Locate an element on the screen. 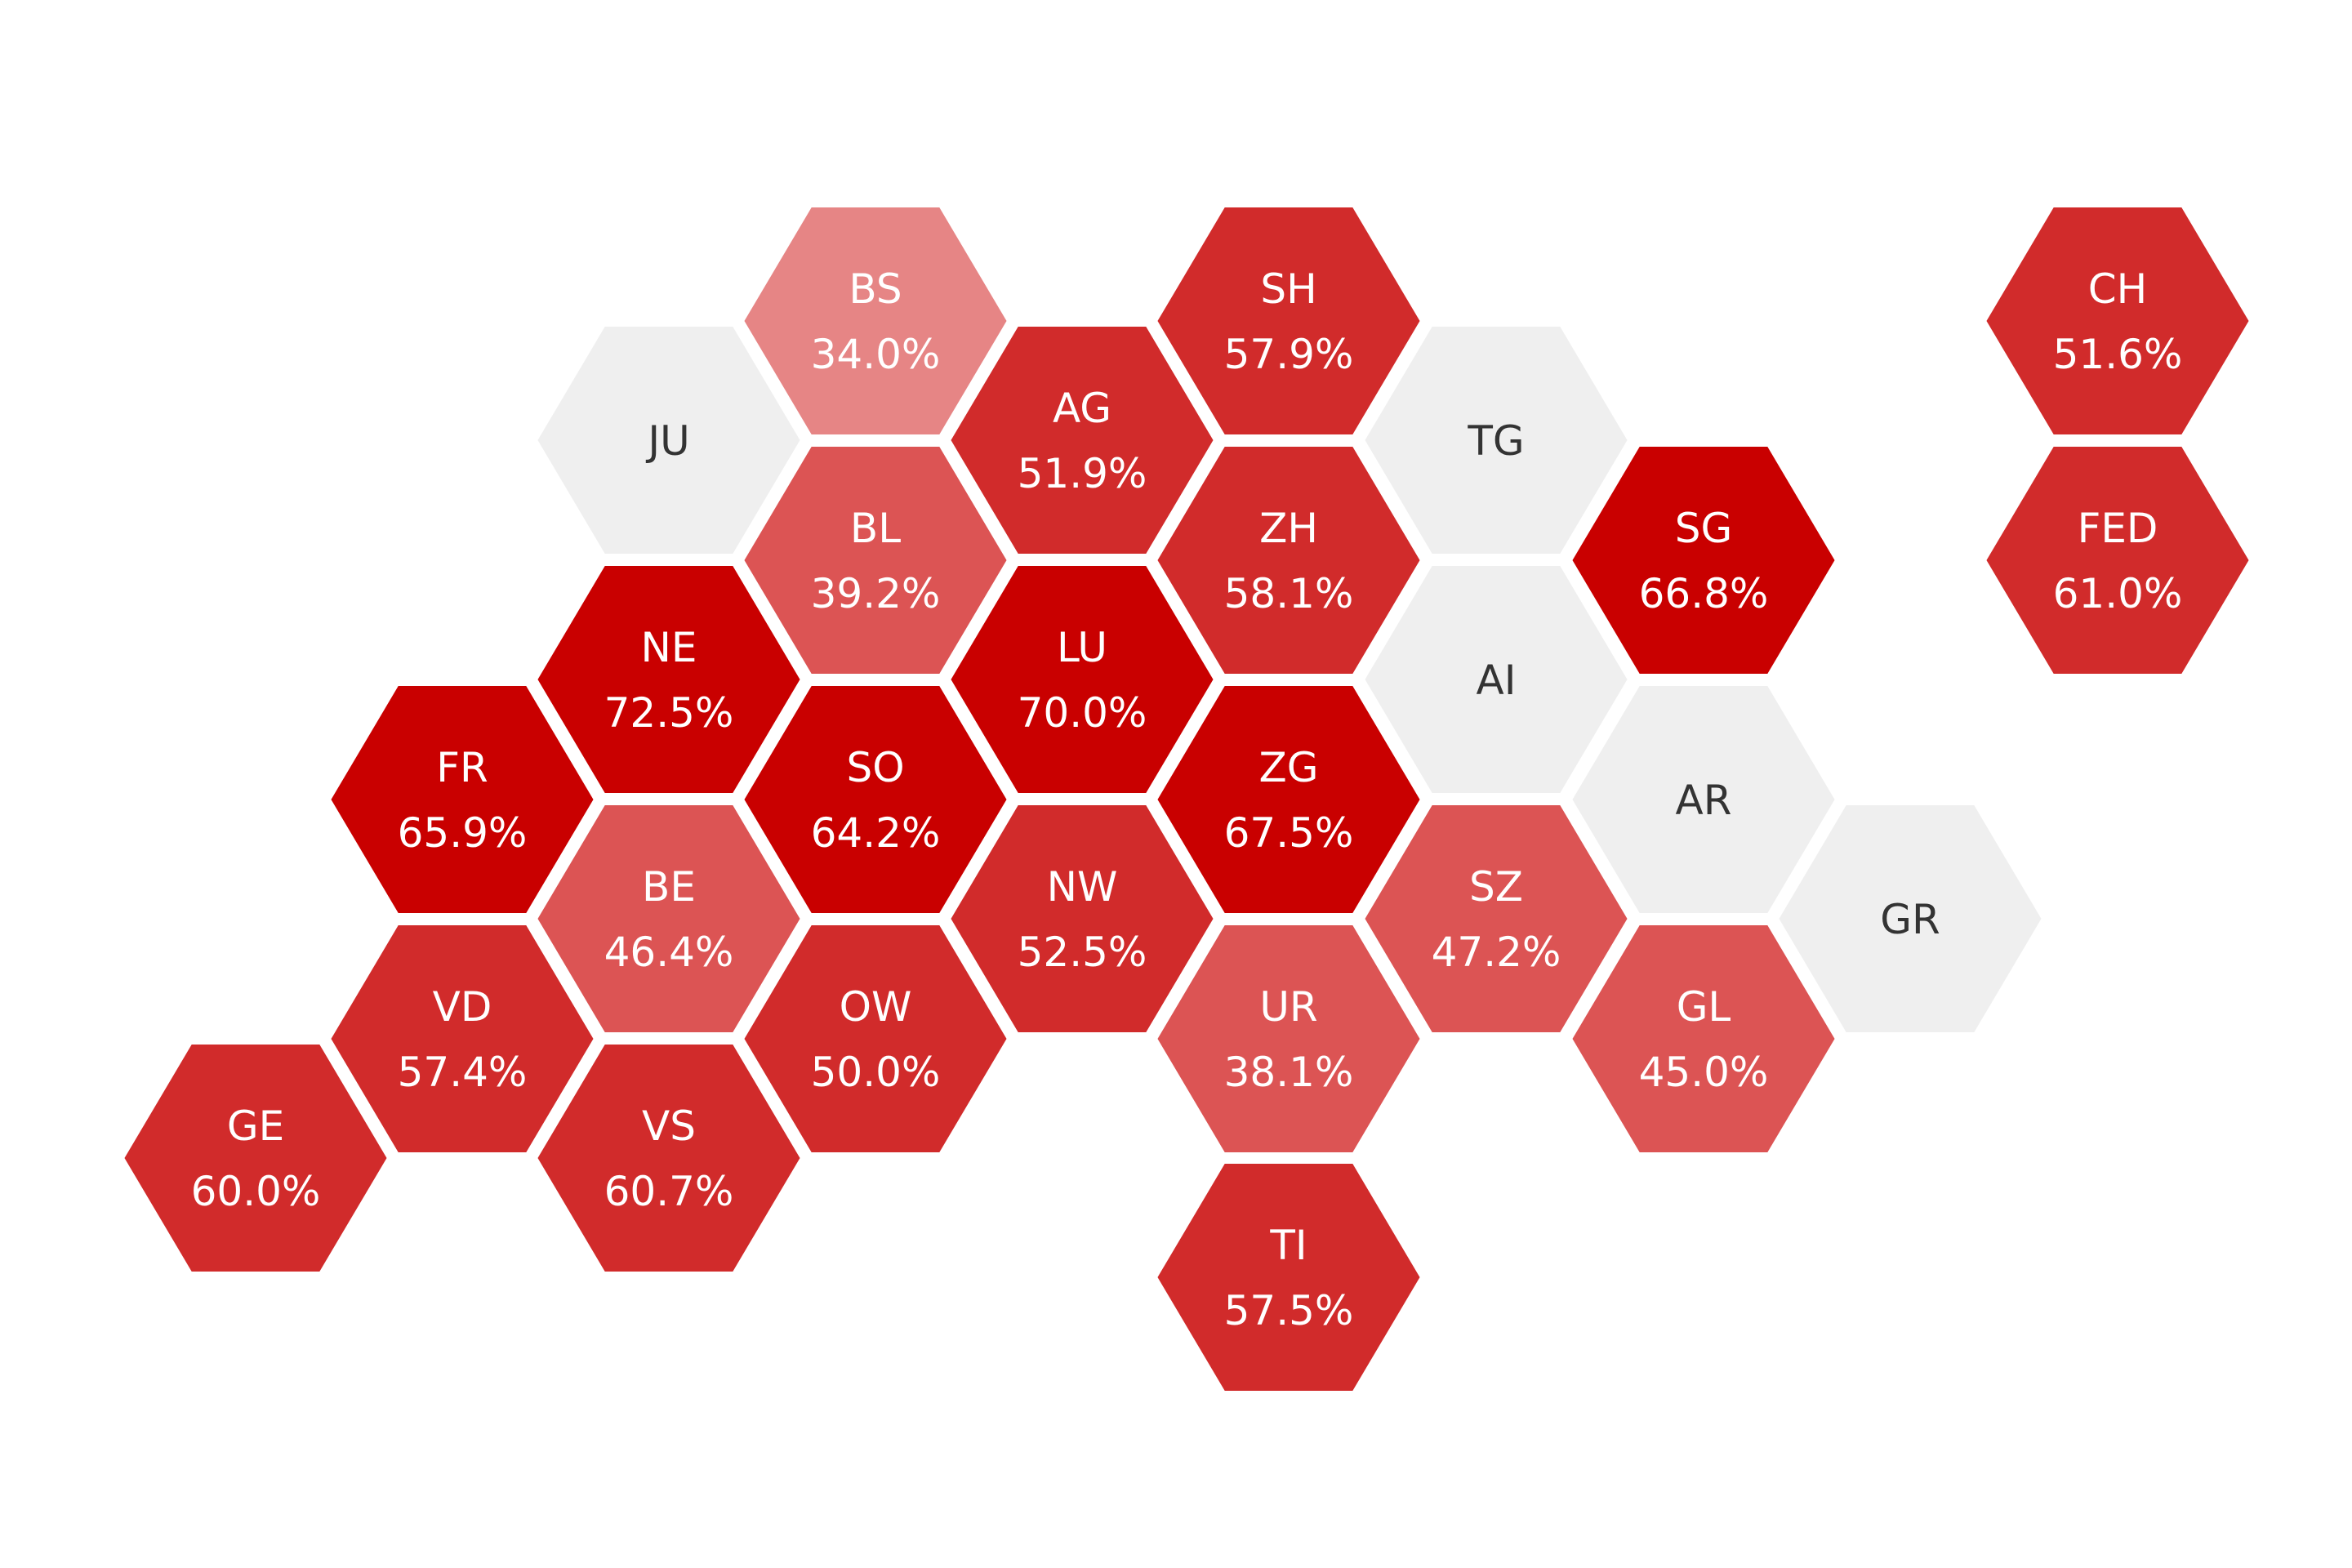  region-value-label: 60.7% is located at coordinates (669, 1191).